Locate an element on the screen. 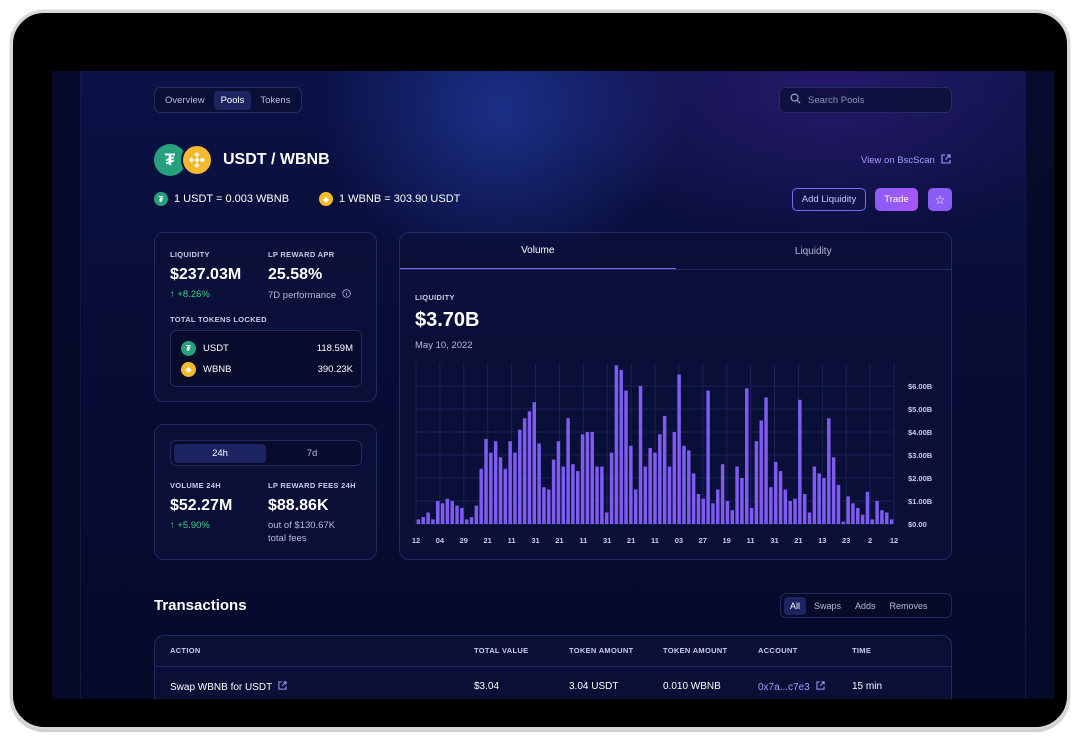  filter-removes: Removes is located at coordinates (908, 605).